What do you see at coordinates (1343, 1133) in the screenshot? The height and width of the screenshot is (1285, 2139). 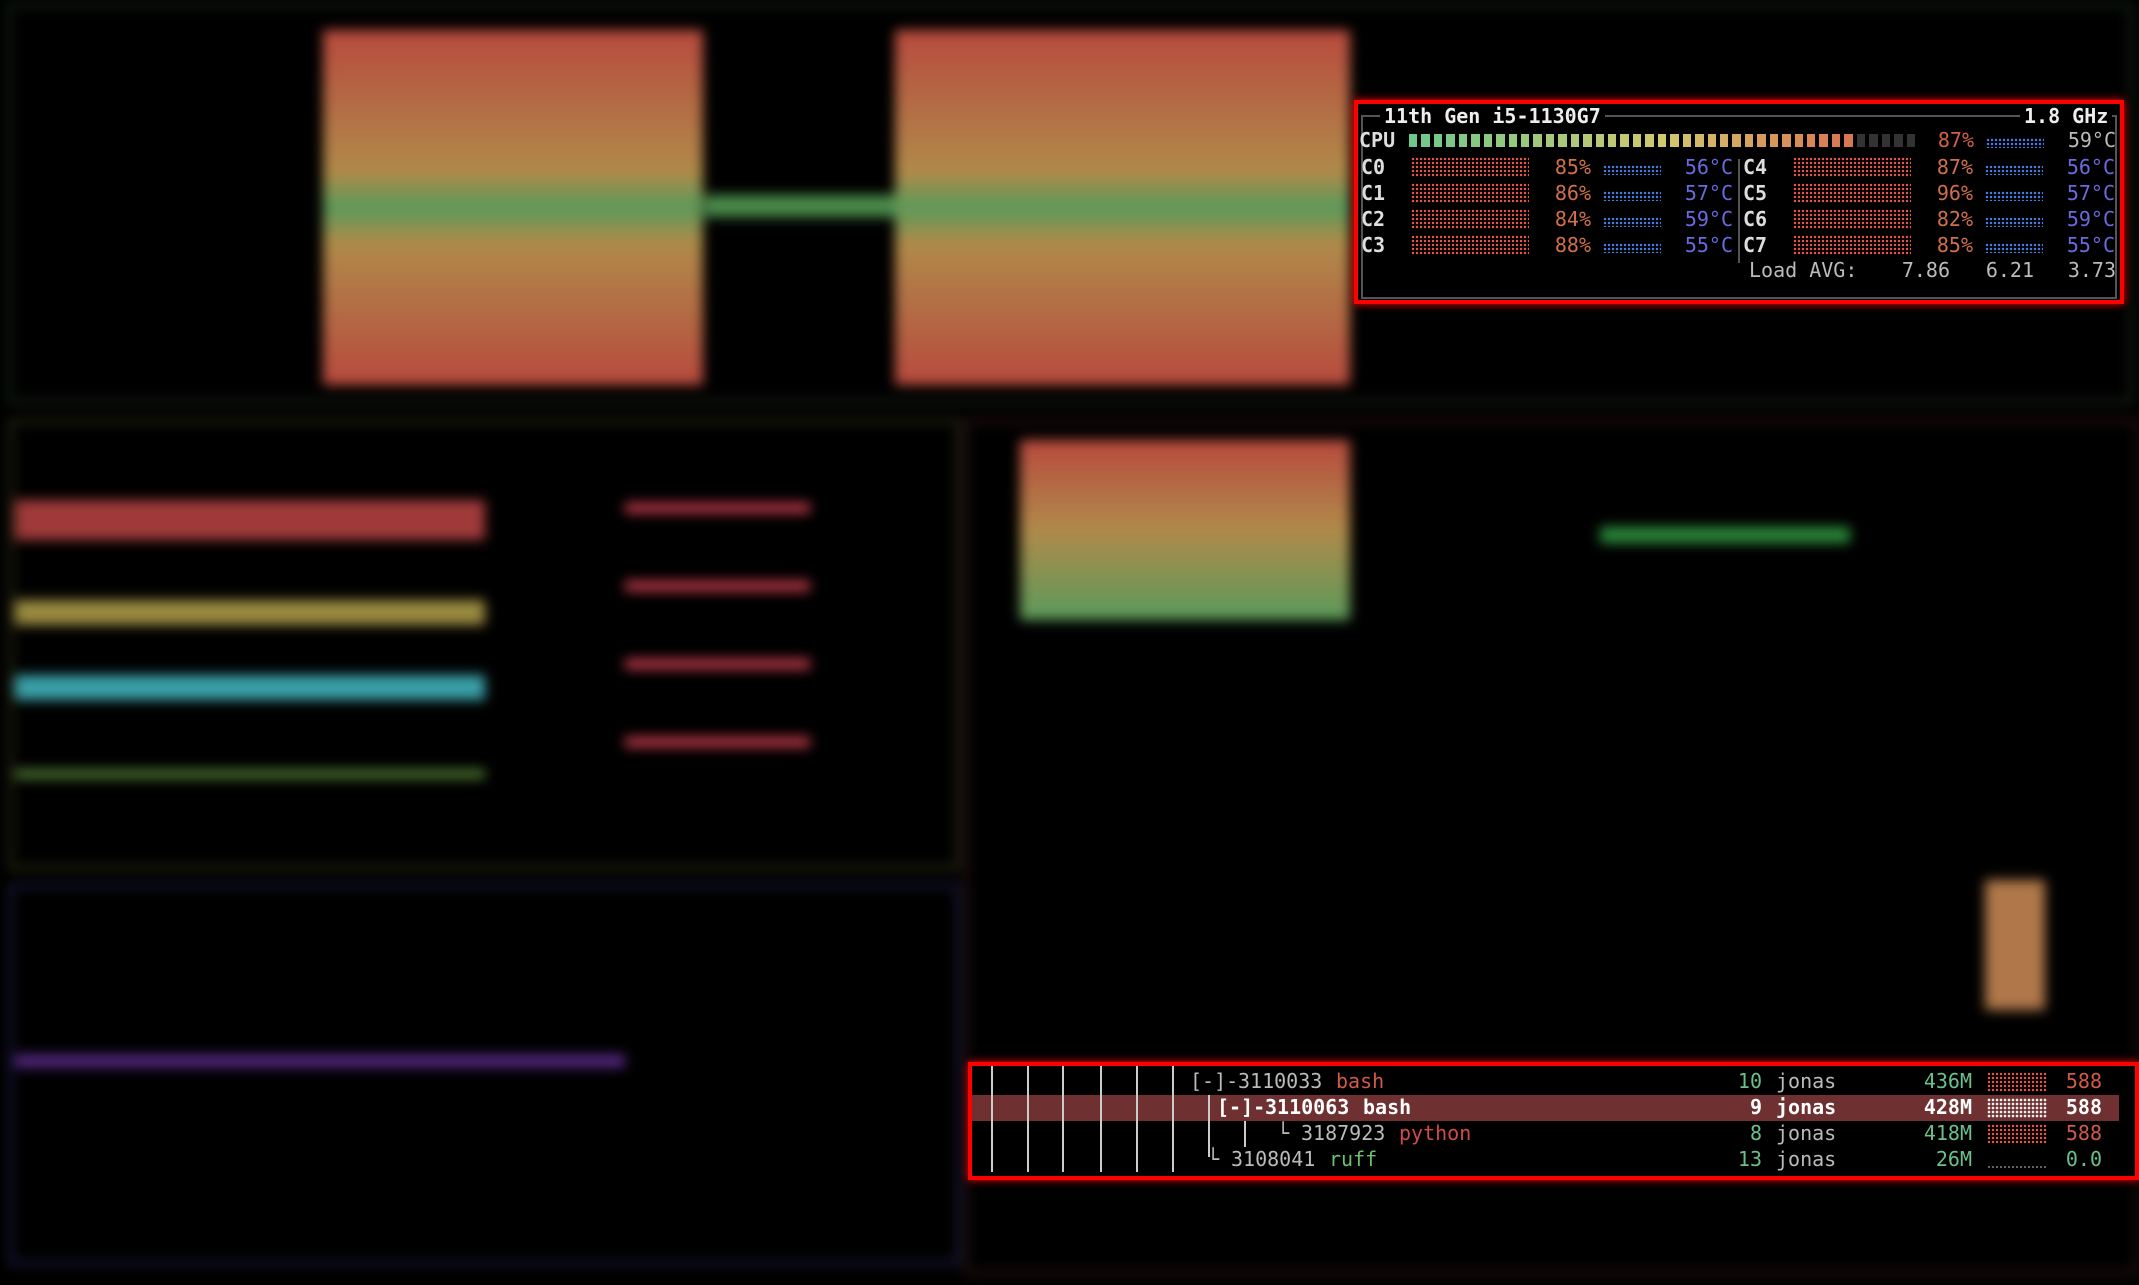 I see `process-pid: 3187923` at bounding box center [1343, 1133].